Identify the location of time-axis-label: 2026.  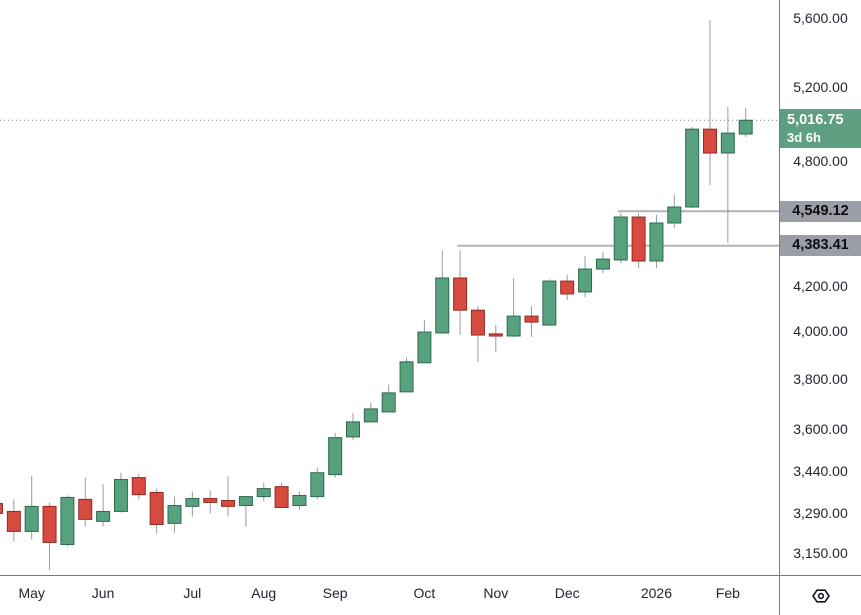
(656, 593).